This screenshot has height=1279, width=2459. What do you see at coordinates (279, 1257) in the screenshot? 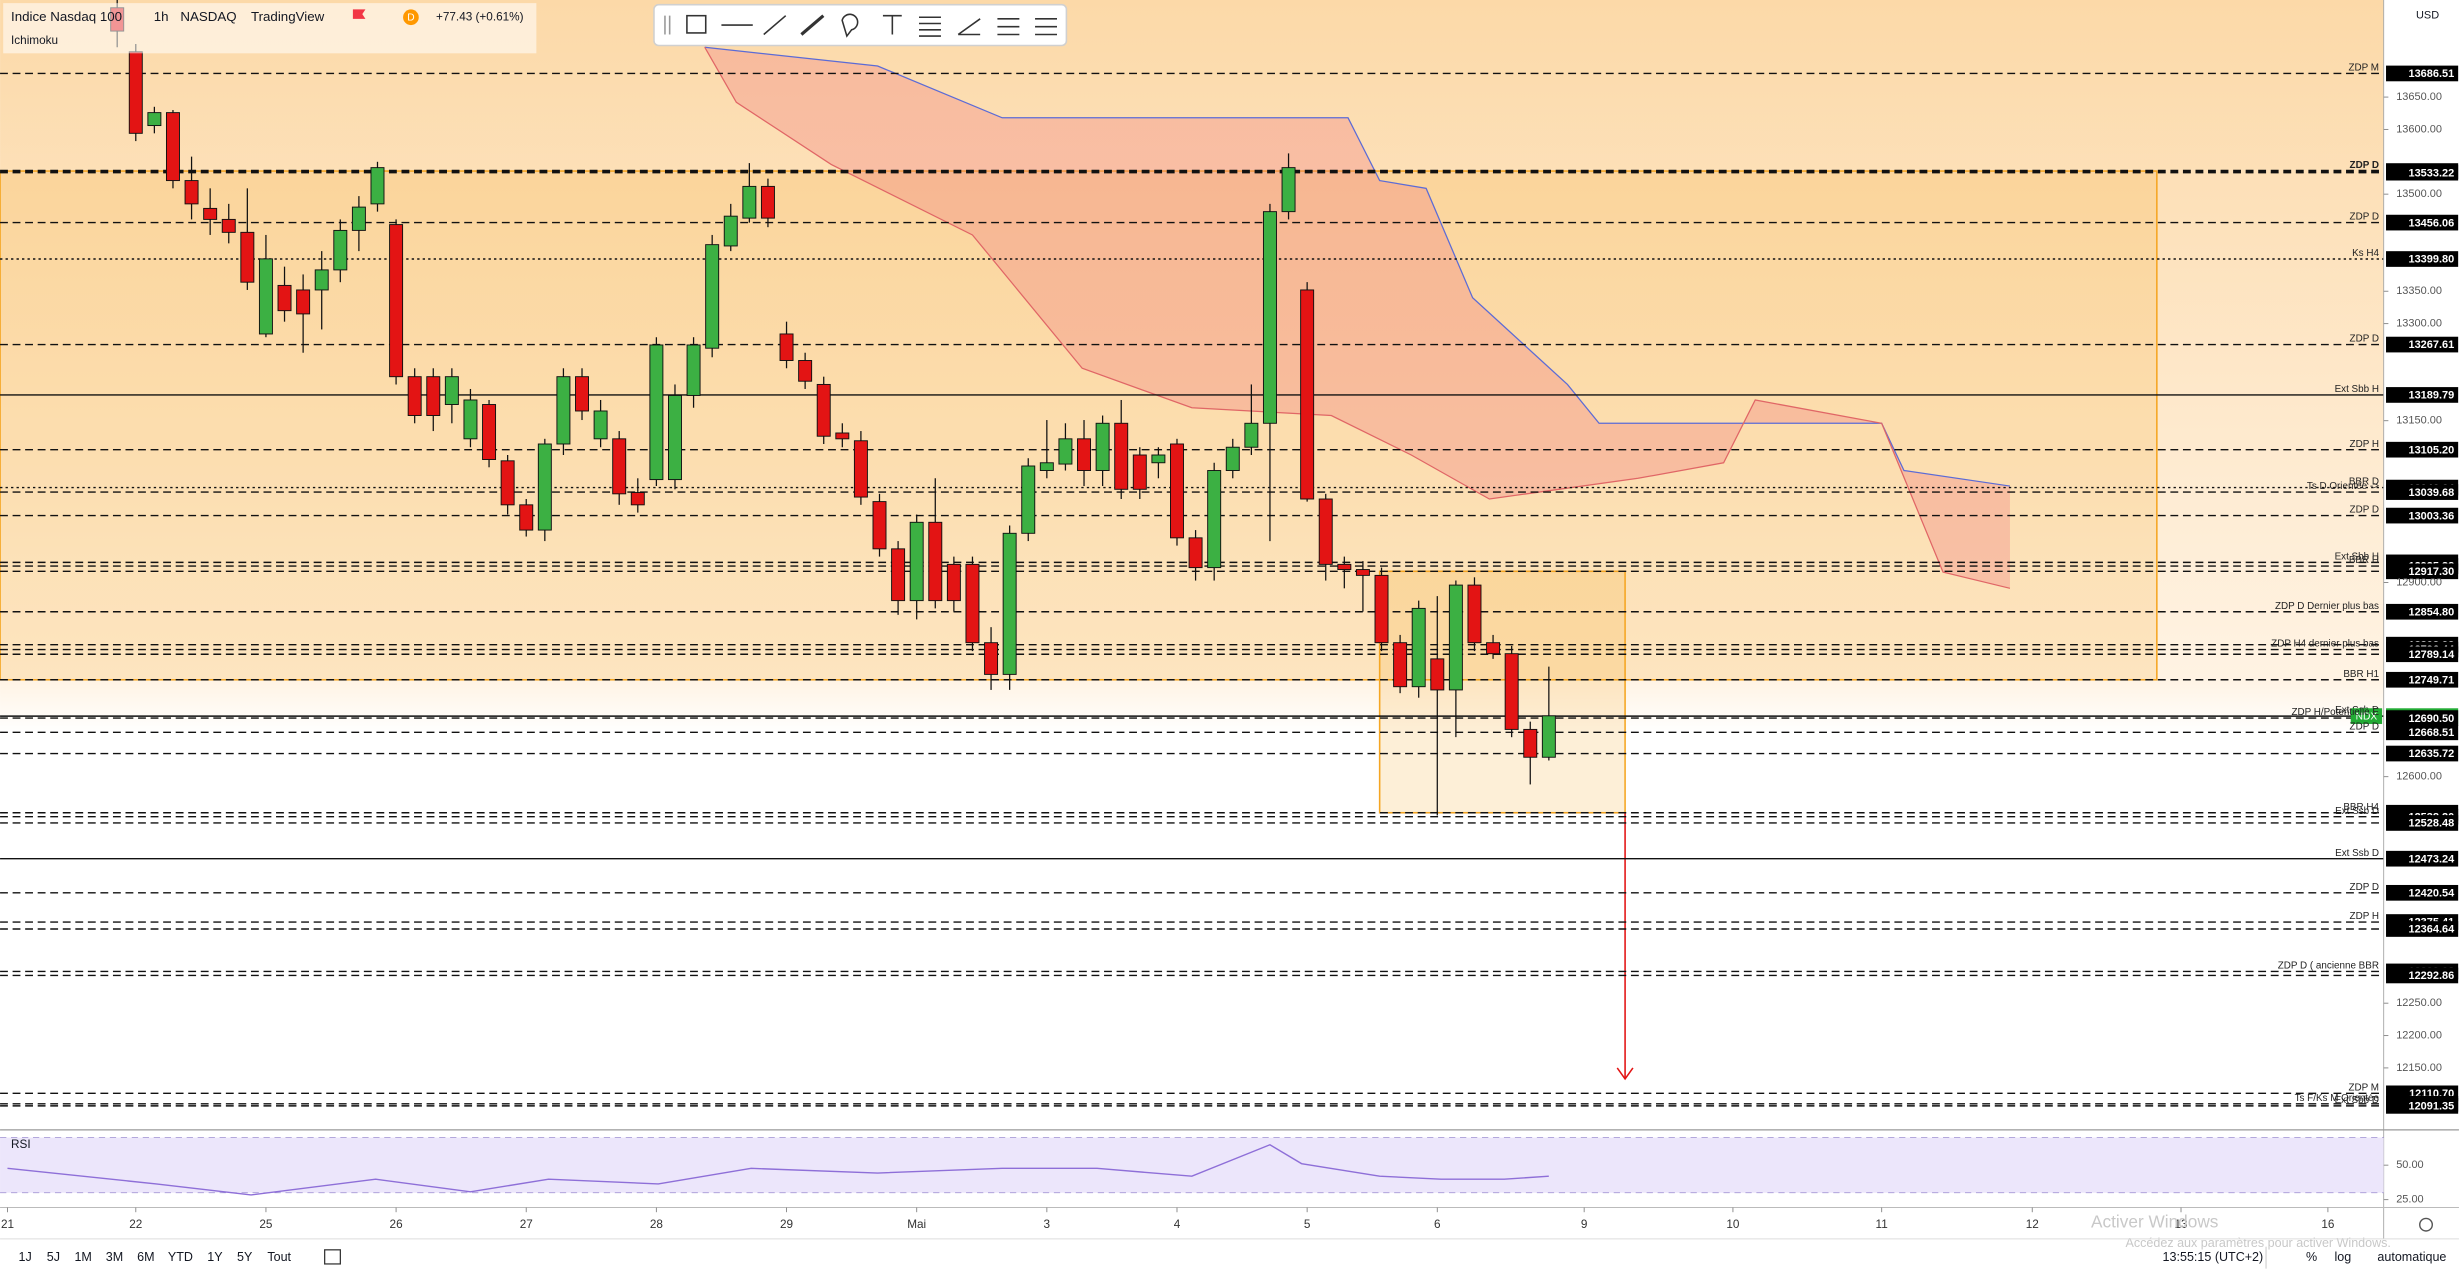
I see `timeframe-button: Tout` at bounding box center [279, 1257].